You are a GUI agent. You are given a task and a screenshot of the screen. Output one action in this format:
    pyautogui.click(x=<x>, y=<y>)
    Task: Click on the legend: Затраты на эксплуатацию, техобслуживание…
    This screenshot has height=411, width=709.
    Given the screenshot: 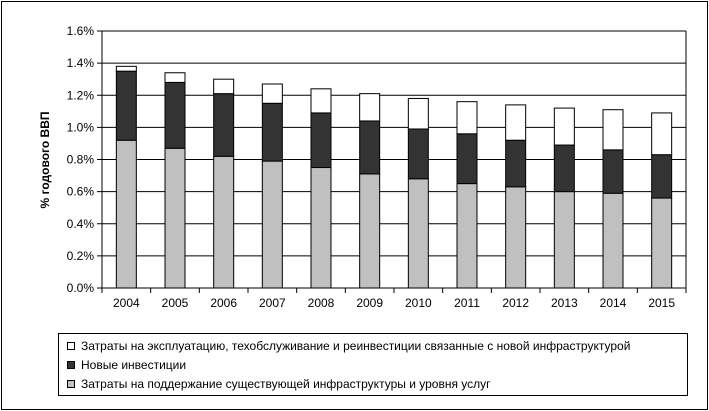 What is the action you would take?
    pyautogui.click(x=373, y=364)
    